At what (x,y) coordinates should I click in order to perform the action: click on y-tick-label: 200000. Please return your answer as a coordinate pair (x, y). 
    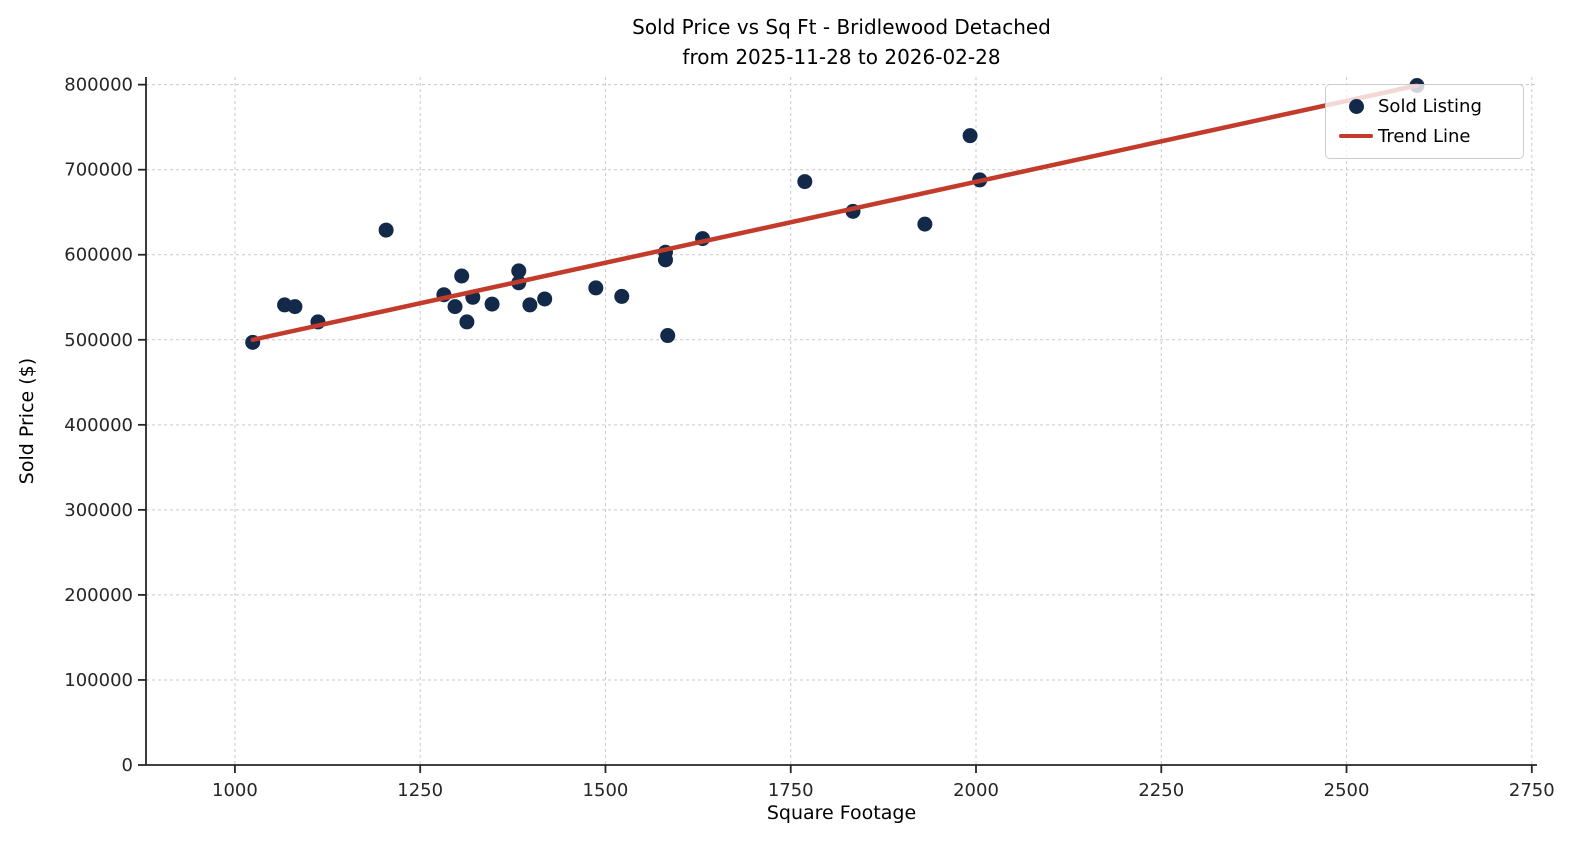
    Looking at the image, I should click on (98, 595).